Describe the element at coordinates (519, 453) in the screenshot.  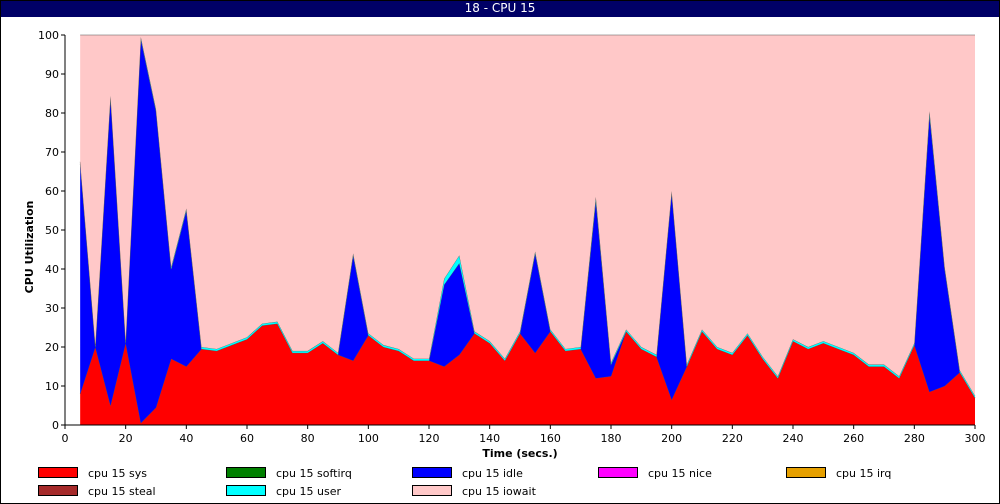
I see `x-axis-label: Time (secs.)` at that location.